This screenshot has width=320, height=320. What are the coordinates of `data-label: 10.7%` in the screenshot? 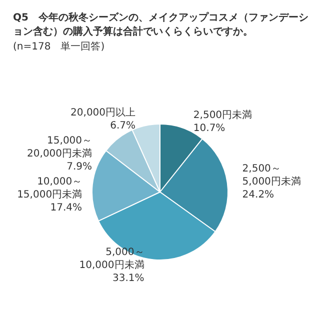 It's located at (209, 128).